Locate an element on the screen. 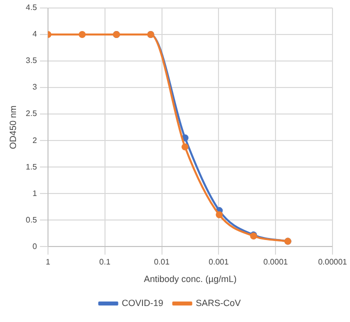  x-tick-label: 0.00001 is located at coordinates (333, 262).